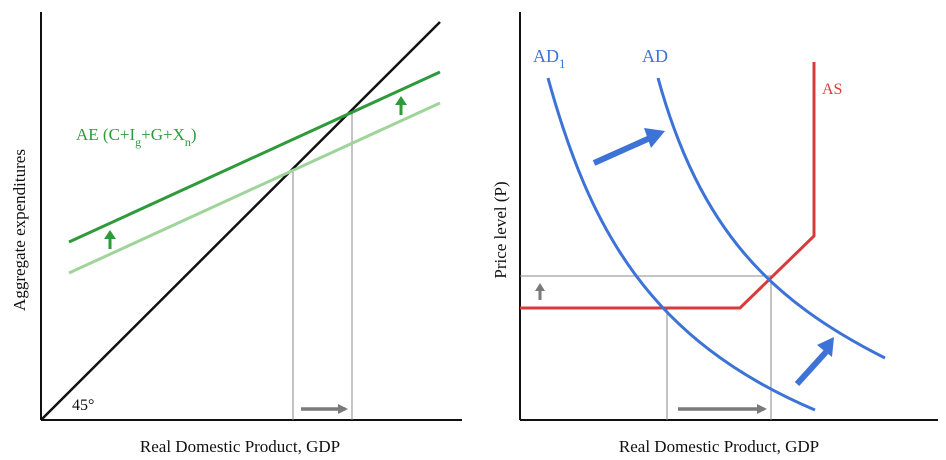 Image resolution: width=946 pixels, height=460 pixels. What do you see at coordinates (401, 105) in the screenshot?
I see `ae-shift-up-arrow-right` at bounding box center [401, 105].